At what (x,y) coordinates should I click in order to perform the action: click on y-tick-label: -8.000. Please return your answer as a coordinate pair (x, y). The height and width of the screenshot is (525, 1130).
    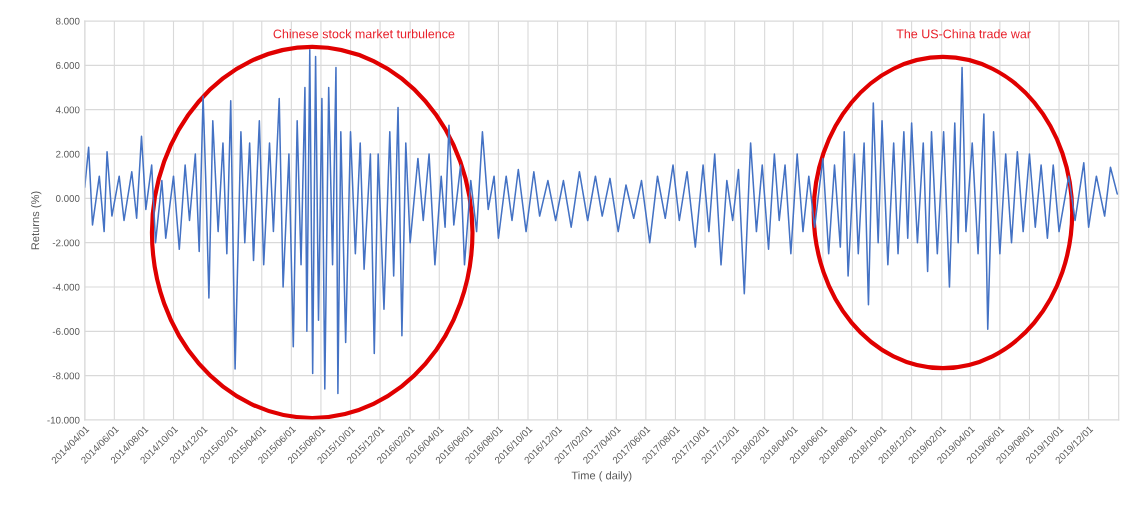
    Looking at the image, I should click on (66, 376).